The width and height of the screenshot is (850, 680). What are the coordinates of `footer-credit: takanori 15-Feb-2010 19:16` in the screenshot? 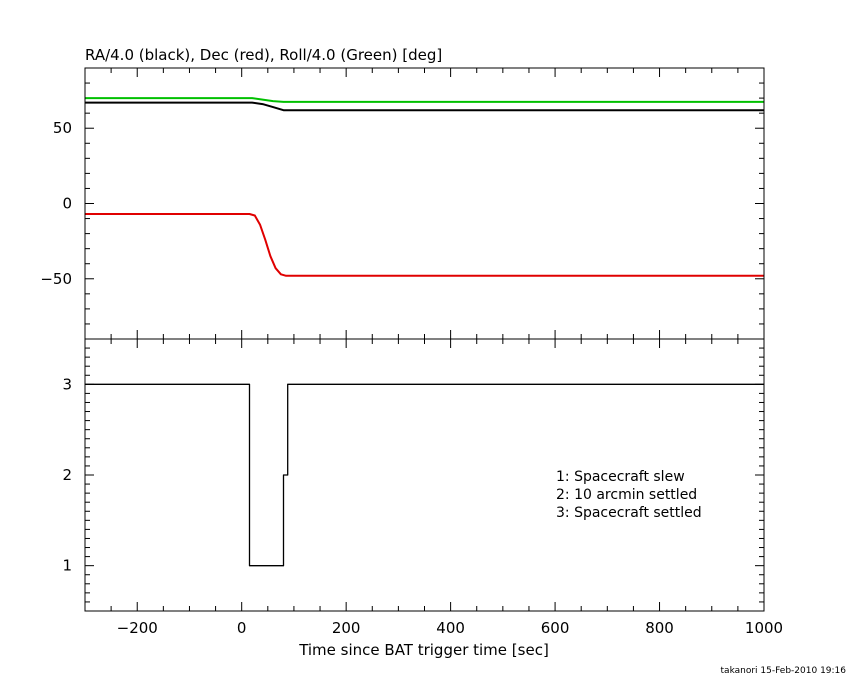 It's located at (784, 671).